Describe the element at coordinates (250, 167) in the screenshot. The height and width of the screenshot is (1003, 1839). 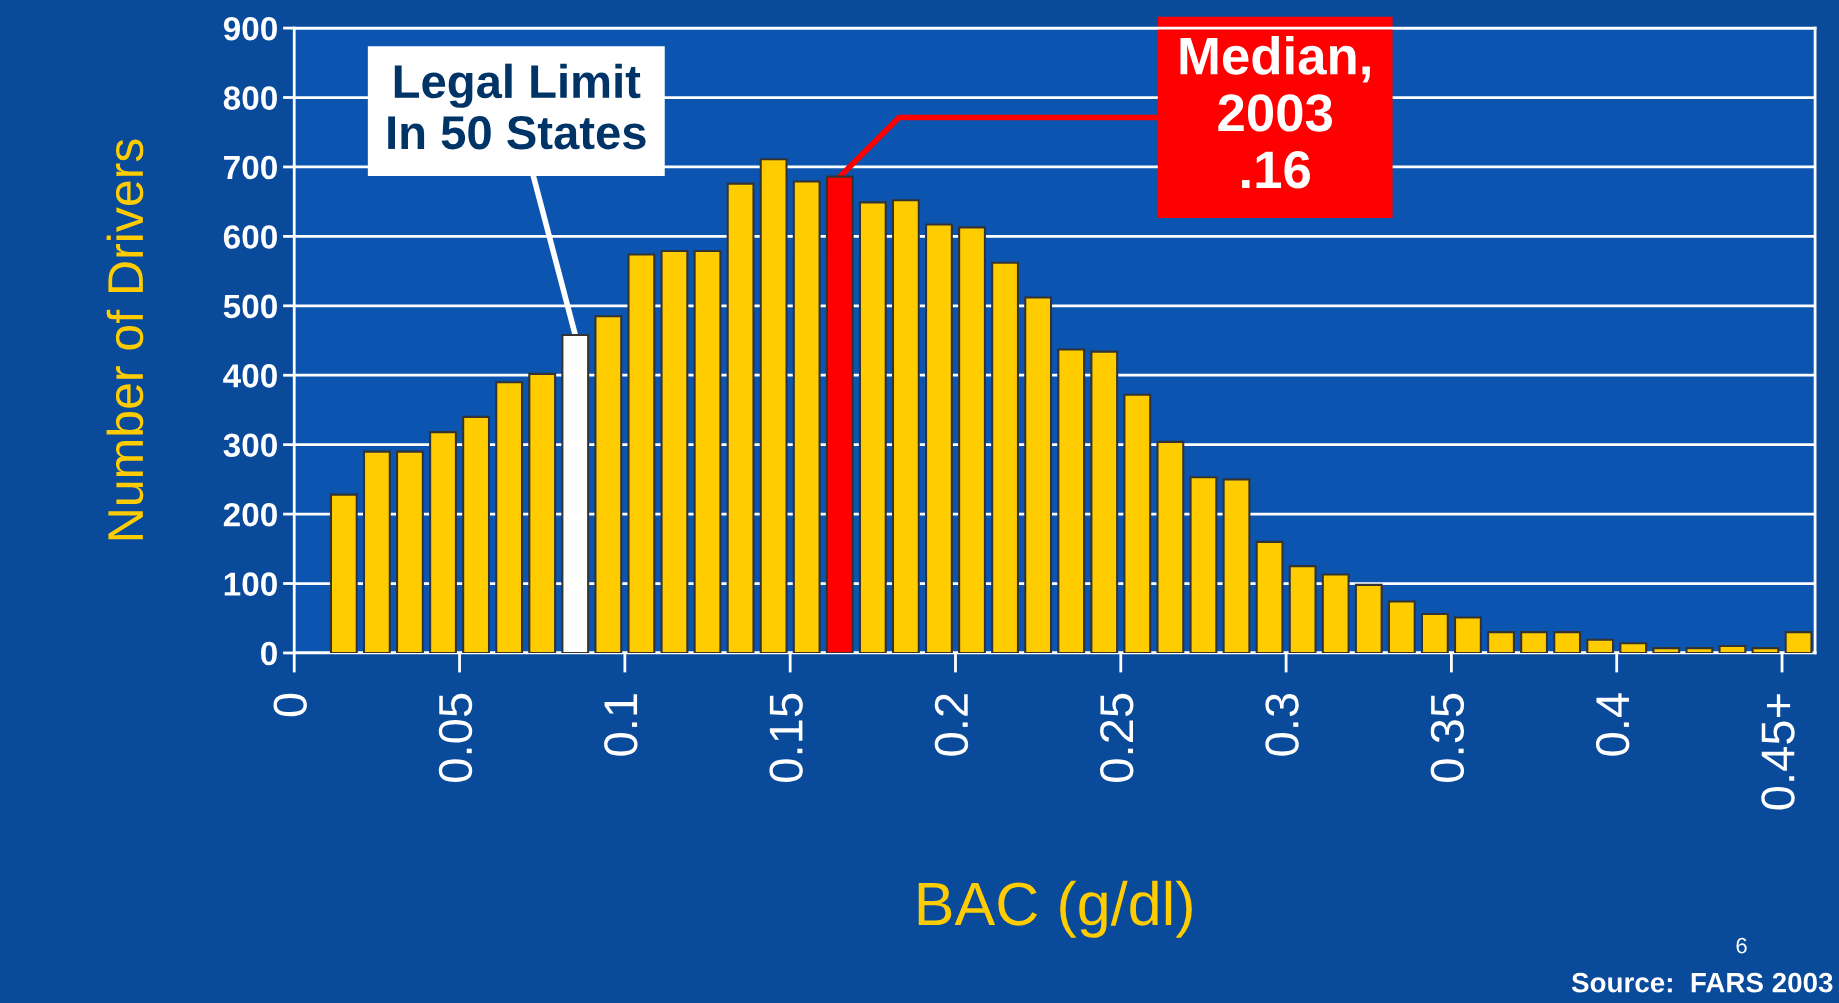
I see `y-tick-label: 700` at that location.